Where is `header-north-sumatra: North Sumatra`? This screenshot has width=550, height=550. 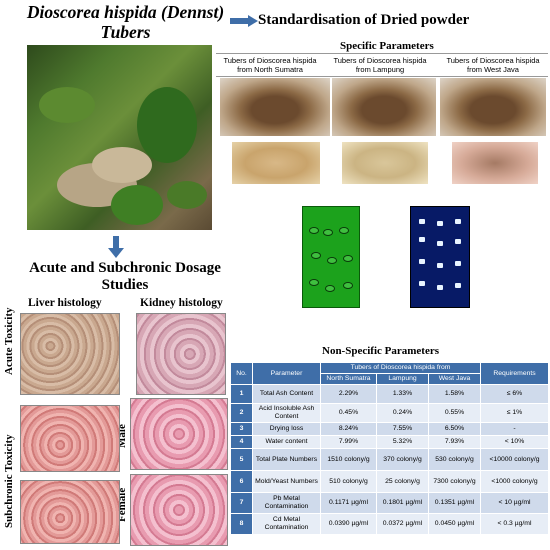 header-north-sumatra: North Sumatra is located at coordinates (348, 379).